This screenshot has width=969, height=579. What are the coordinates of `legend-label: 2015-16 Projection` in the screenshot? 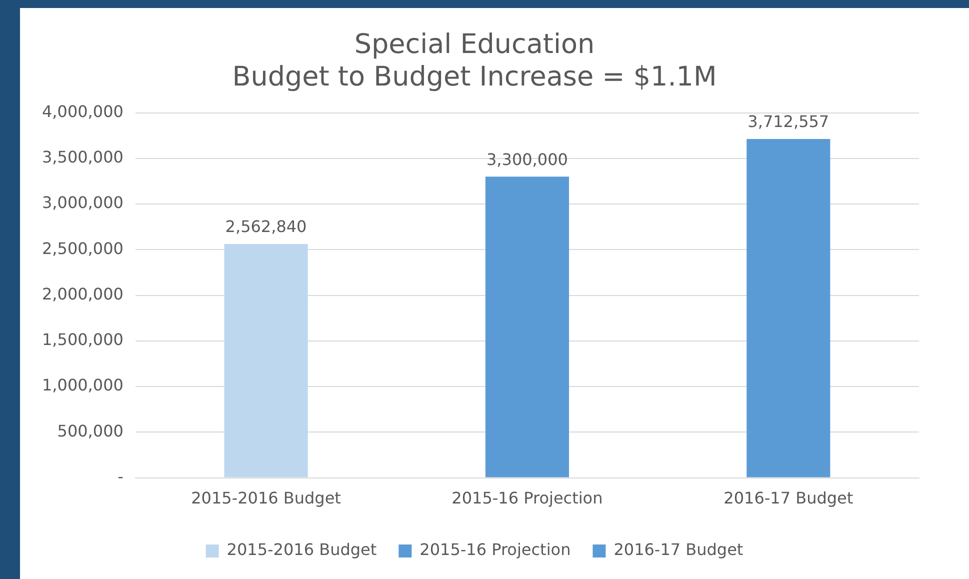 It's located at (495, 550).